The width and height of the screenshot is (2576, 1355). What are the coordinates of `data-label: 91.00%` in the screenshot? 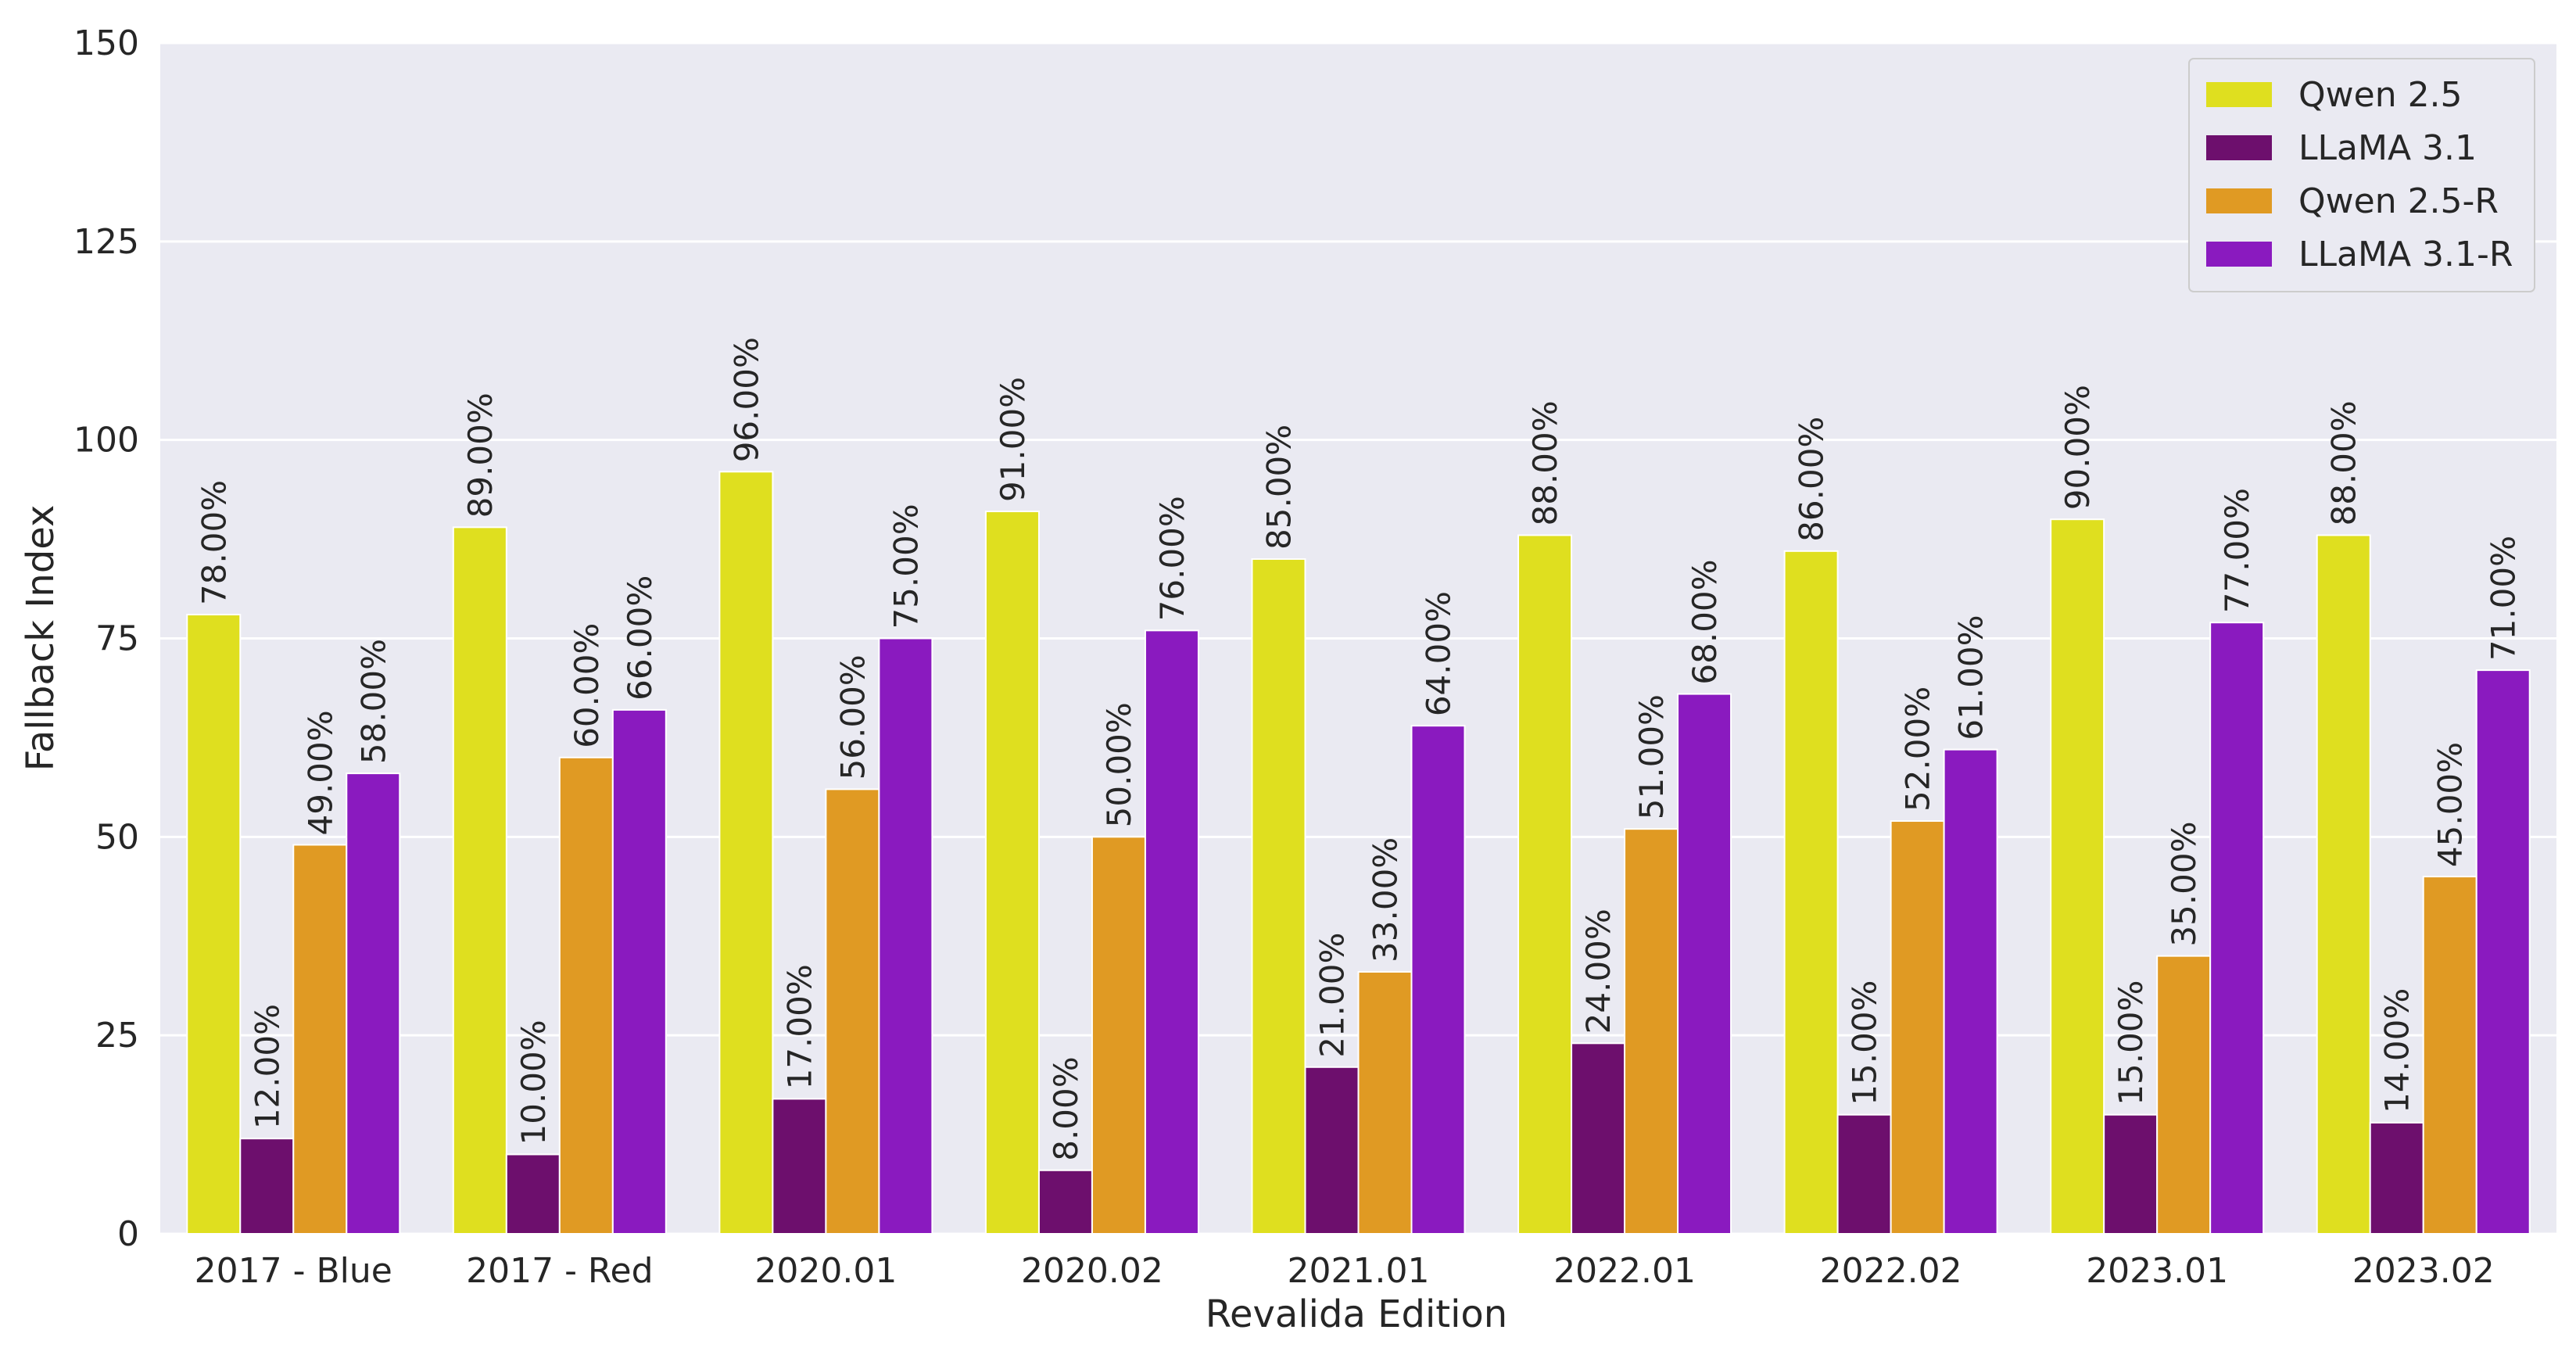 It's located at (1013, 439).